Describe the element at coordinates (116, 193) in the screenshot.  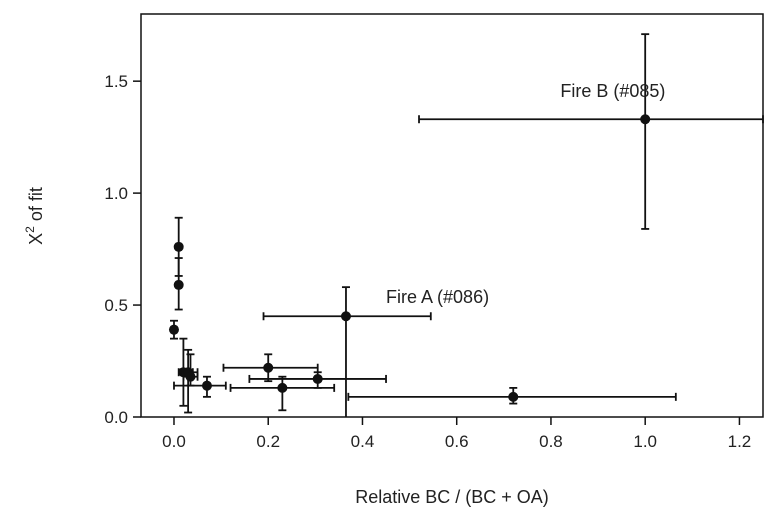
I see `y-tick-label: 1.0` at that location.